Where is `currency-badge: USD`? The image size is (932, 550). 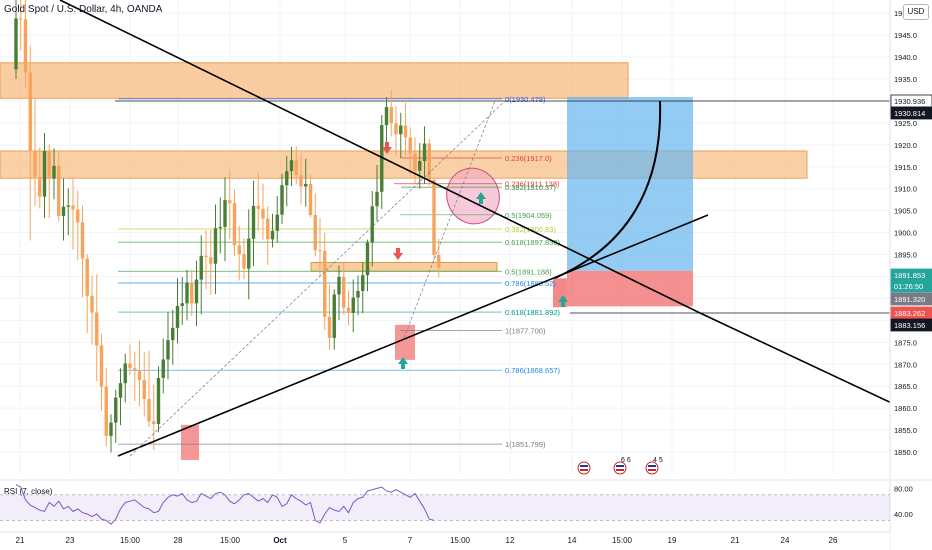
currency-badge: USD is located at coordinates (916, 12).